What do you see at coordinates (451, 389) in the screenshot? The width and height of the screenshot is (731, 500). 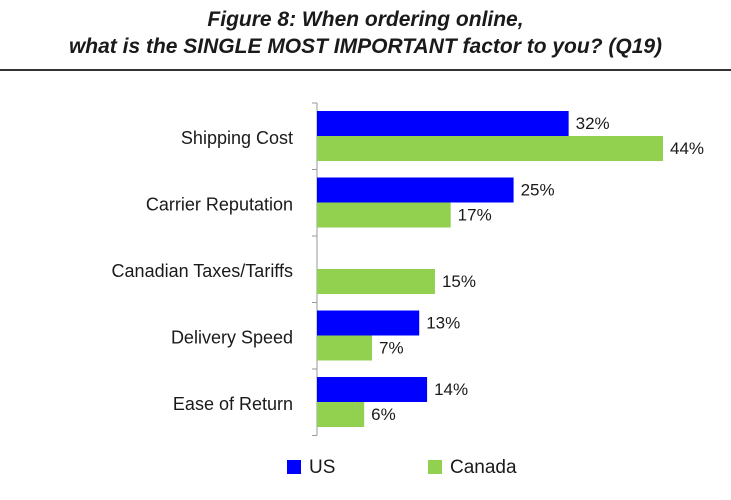 I see `data-label-us: 14%` at bounding box center [451, 389].